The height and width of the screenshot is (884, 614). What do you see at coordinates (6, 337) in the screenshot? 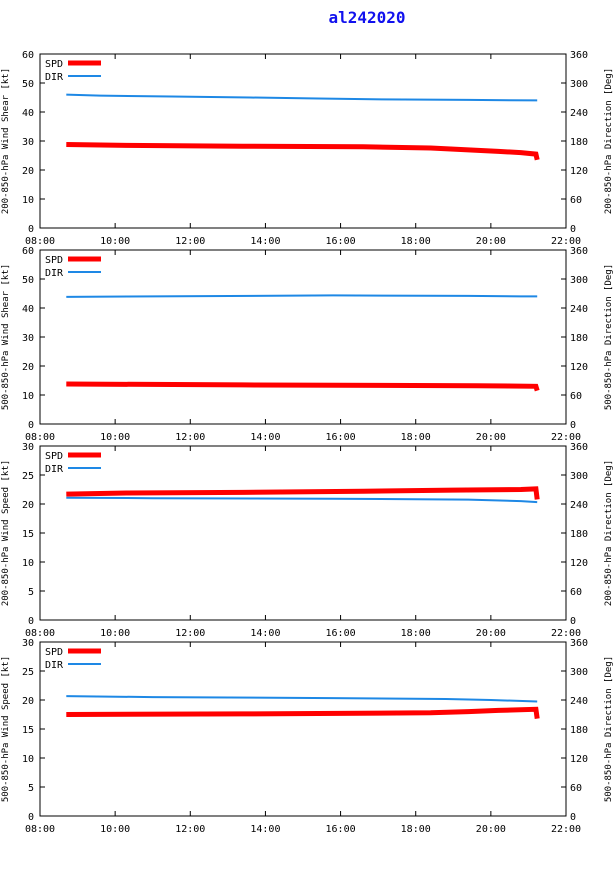
I see `y-axis-label: 500-850-hPa Wind Shear [kt]` at bounding box center [6, 337].